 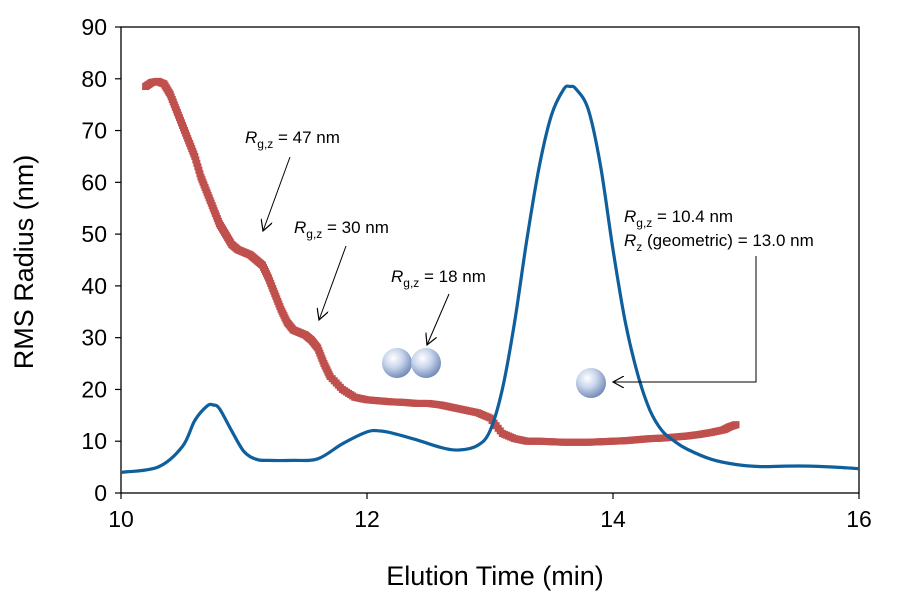 What do you see at coordinates (94, 286) in the screenshot?
I see `y-tick-label: 40` at bounding box center [94, 286].